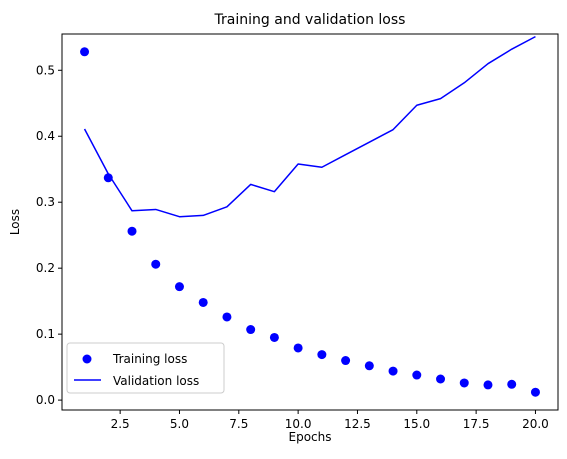 The image size is (567, 459). Describe the element at coordinates (298, 424) in the screenshot. I see `x-tick-label: 10.0` at that location.